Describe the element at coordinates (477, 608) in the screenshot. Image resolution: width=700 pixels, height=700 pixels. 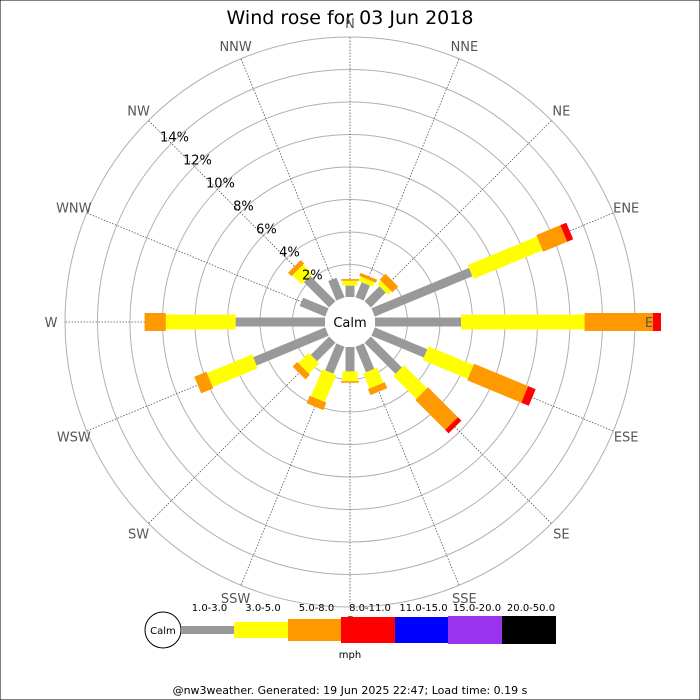
I see `legend-label: 15.0-20.0` at that location.